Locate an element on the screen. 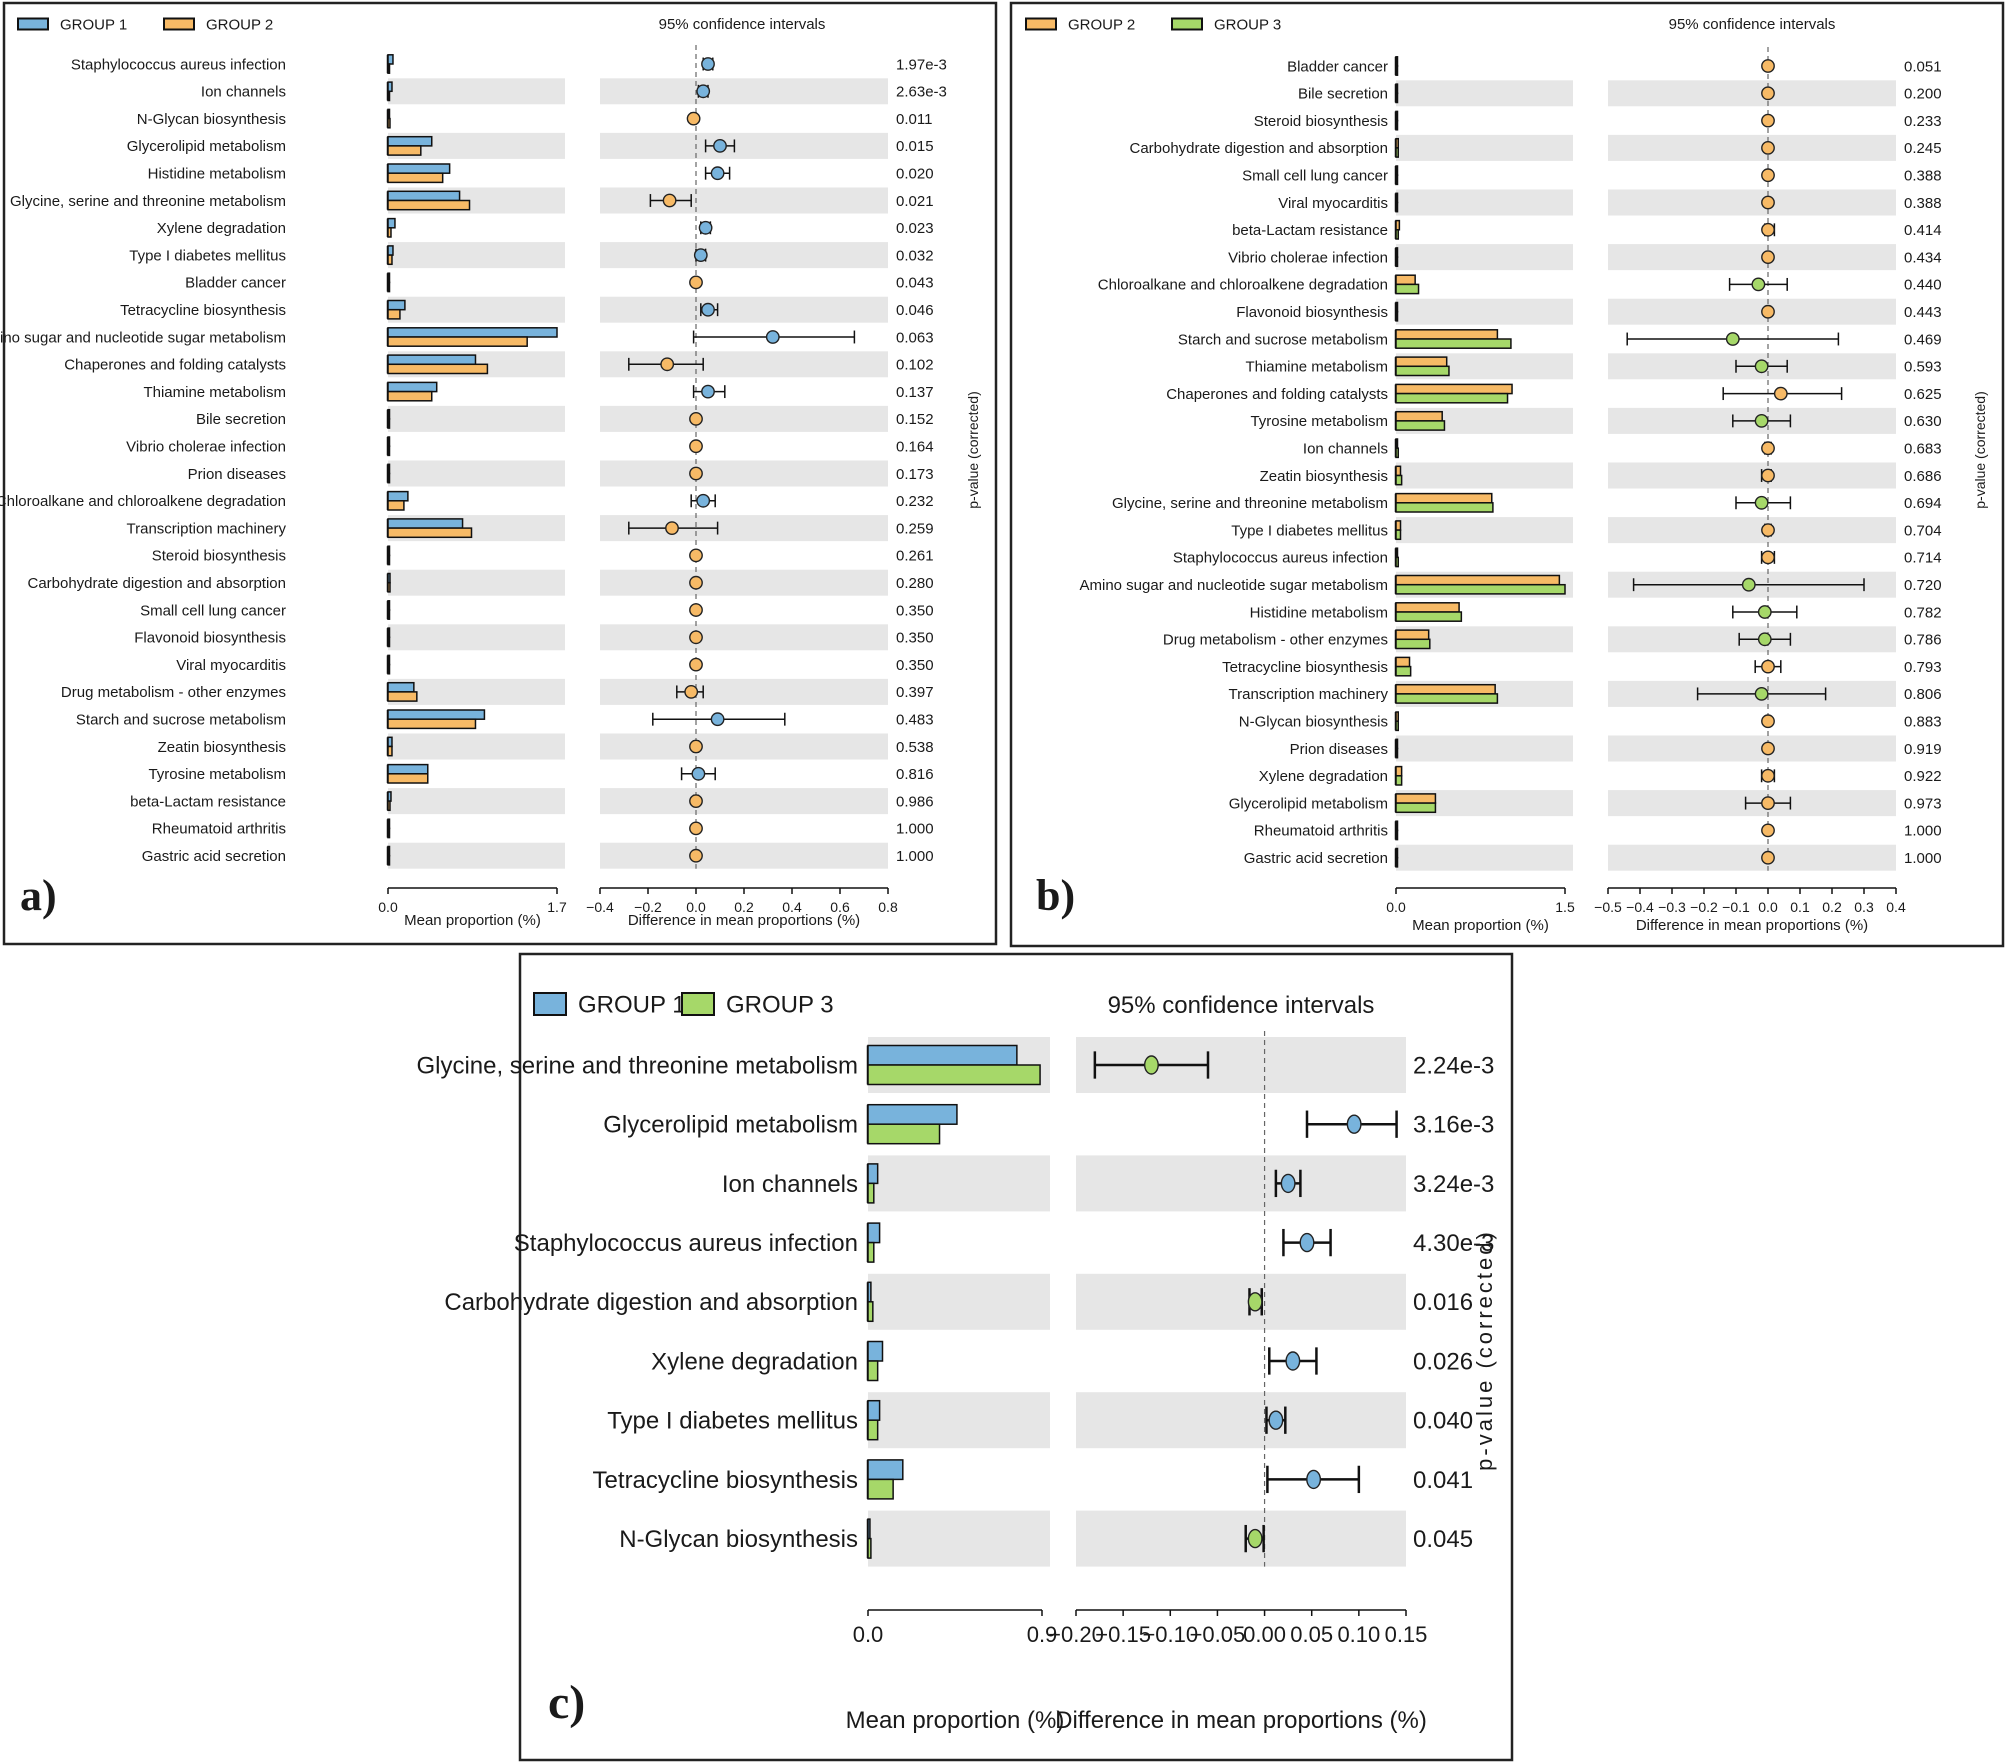  row-label: Transcription machinery is located at coordinates (207, 528).